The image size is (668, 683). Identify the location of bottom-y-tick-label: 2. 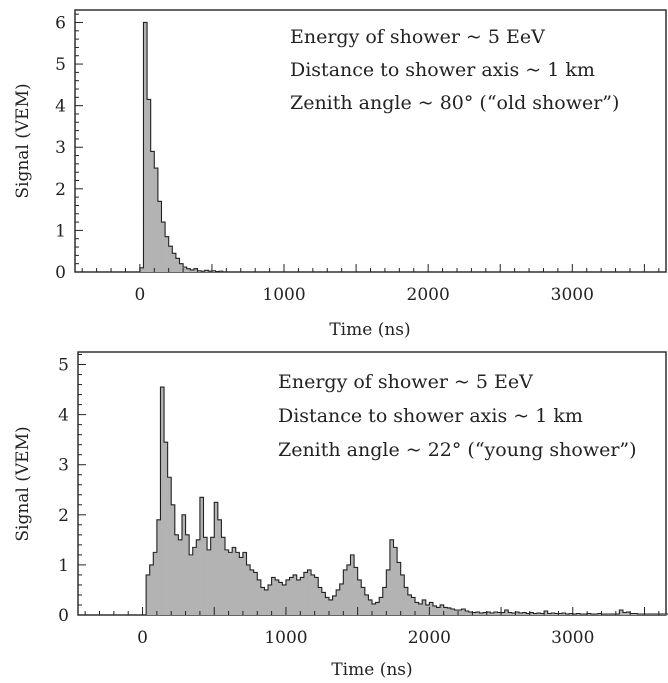
(63, 516).